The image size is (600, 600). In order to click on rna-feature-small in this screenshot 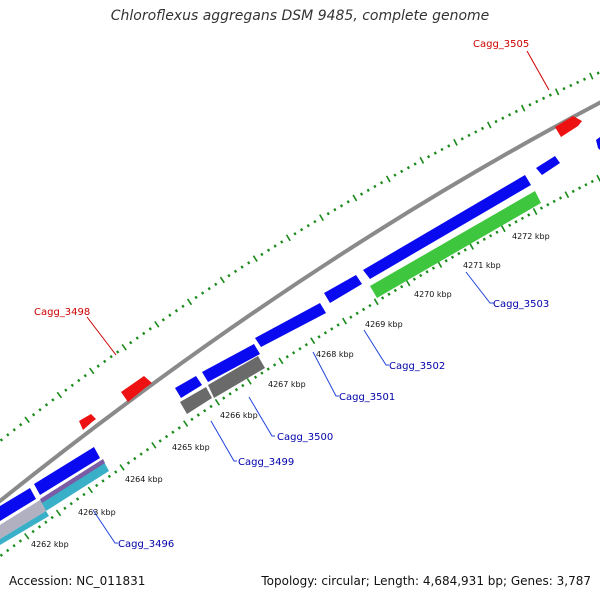, I will do `click(87, 422)`.